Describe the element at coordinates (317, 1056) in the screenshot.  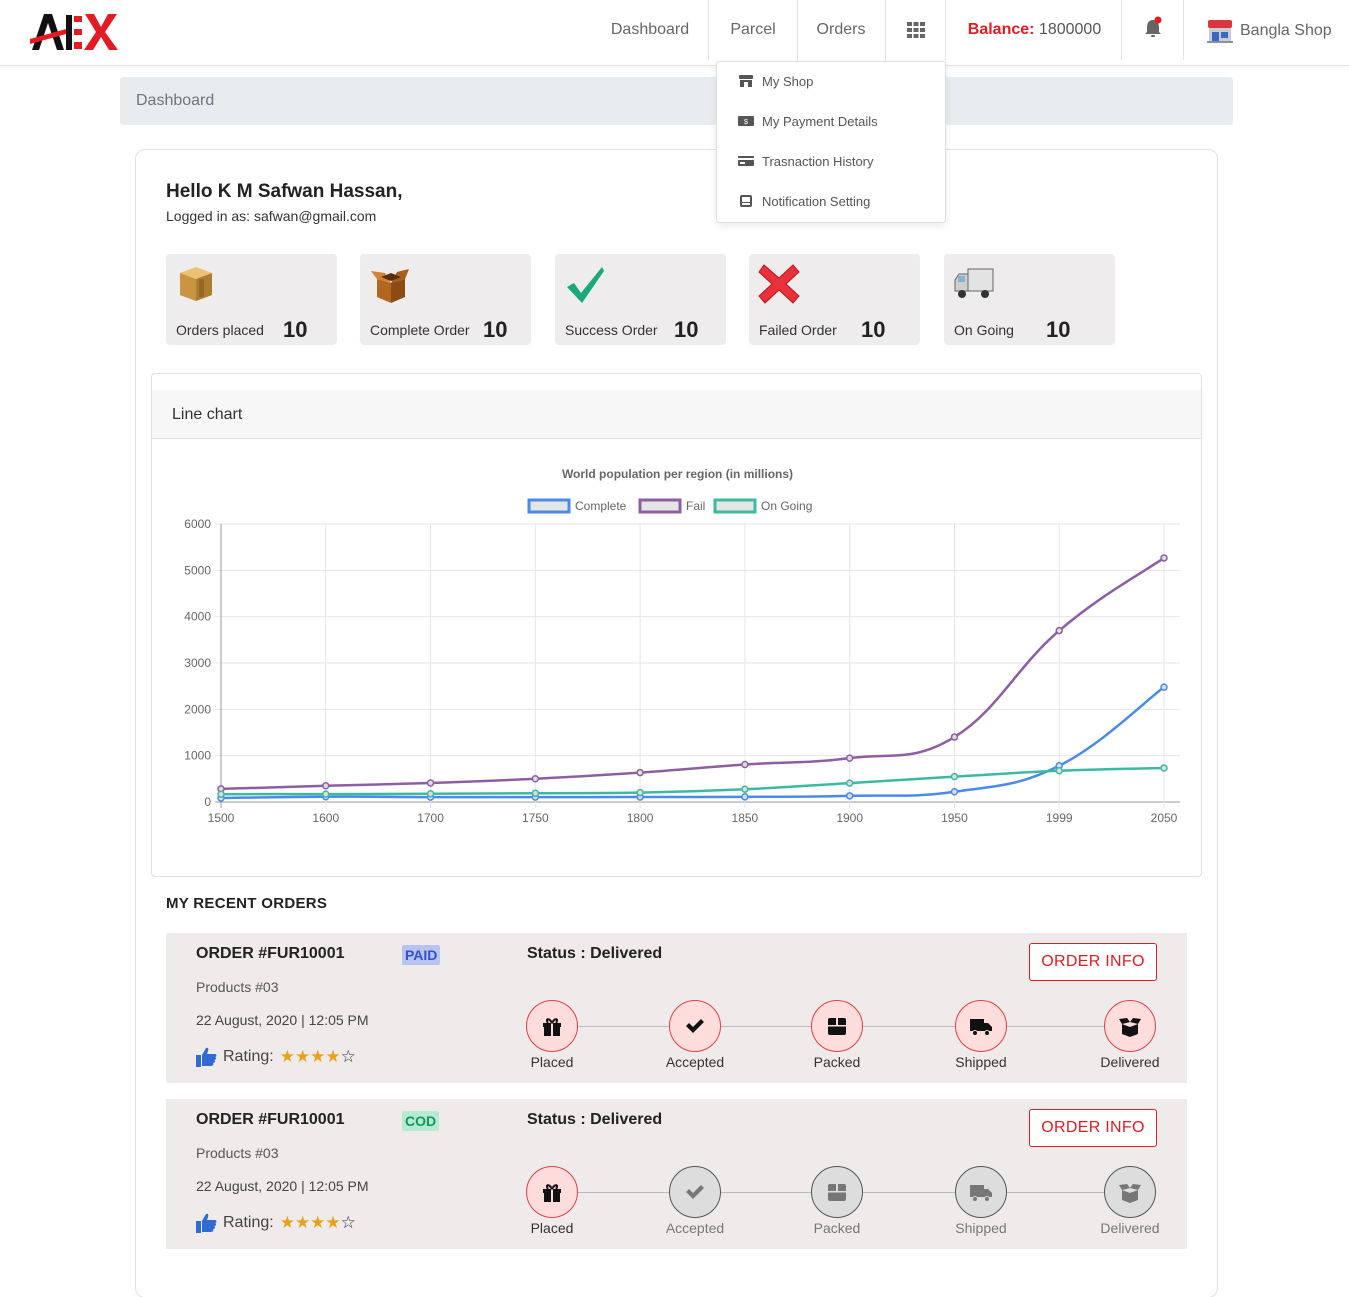
I see `rating-stars: ★★★★☆` at that location.